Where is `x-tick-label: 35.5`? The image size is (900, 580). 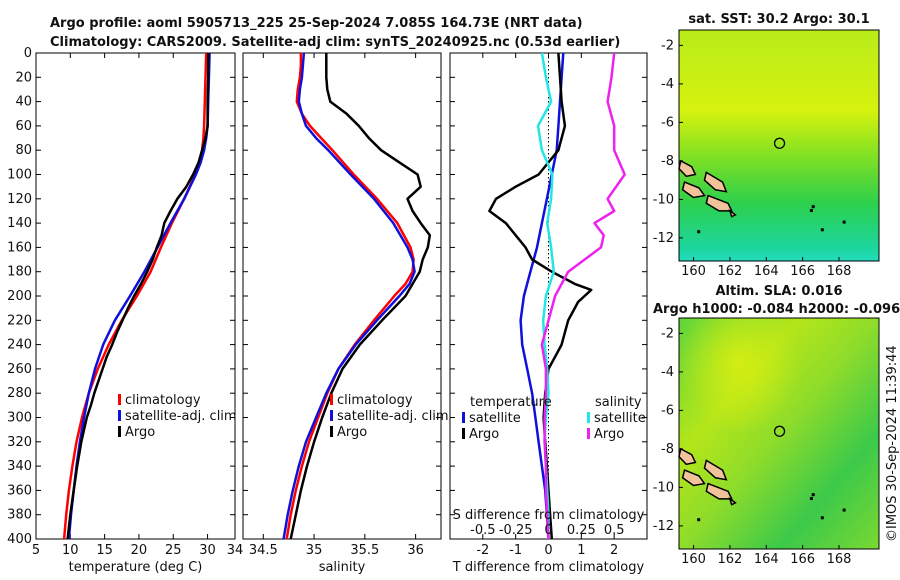
x-tick-label: 35.5 is located at coordinates (364, 550).